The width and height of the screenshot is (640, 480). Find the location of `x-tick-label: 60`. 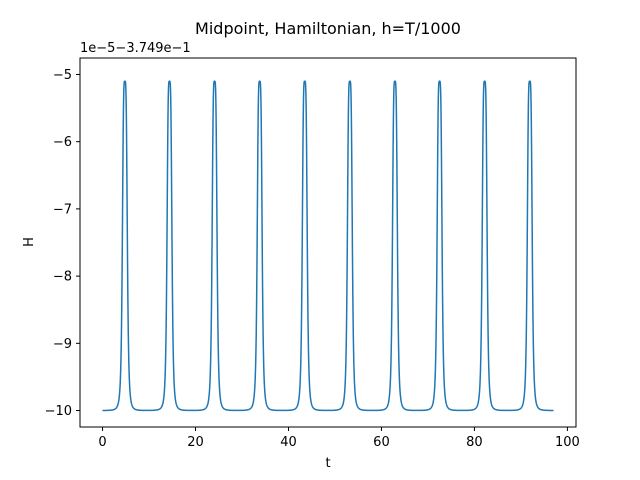

x-tick-label: 60 is located at coordinates (381, 442).